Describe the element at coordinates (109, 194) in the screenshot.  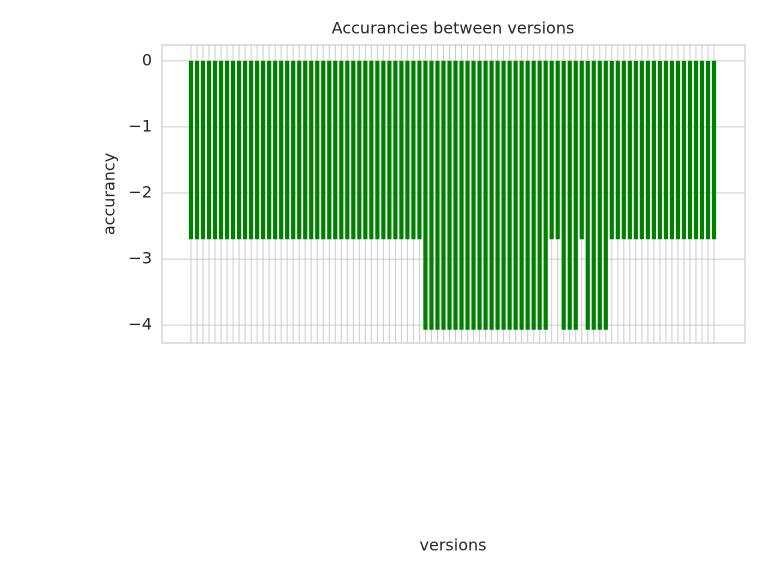
I see `y-axis-label: accurancy` at that location.